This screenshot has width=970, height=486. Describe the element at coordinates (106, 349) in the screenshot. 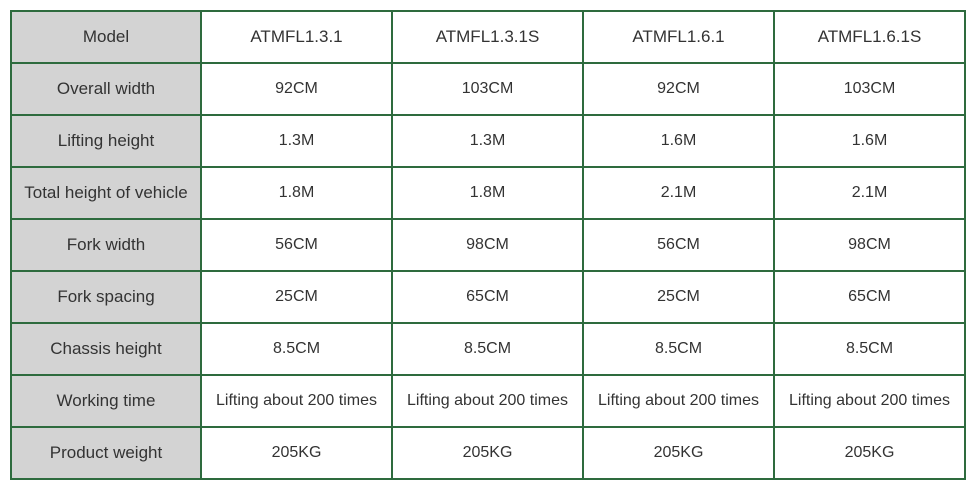

I see `row-label-cell: Chassis height` at that location.